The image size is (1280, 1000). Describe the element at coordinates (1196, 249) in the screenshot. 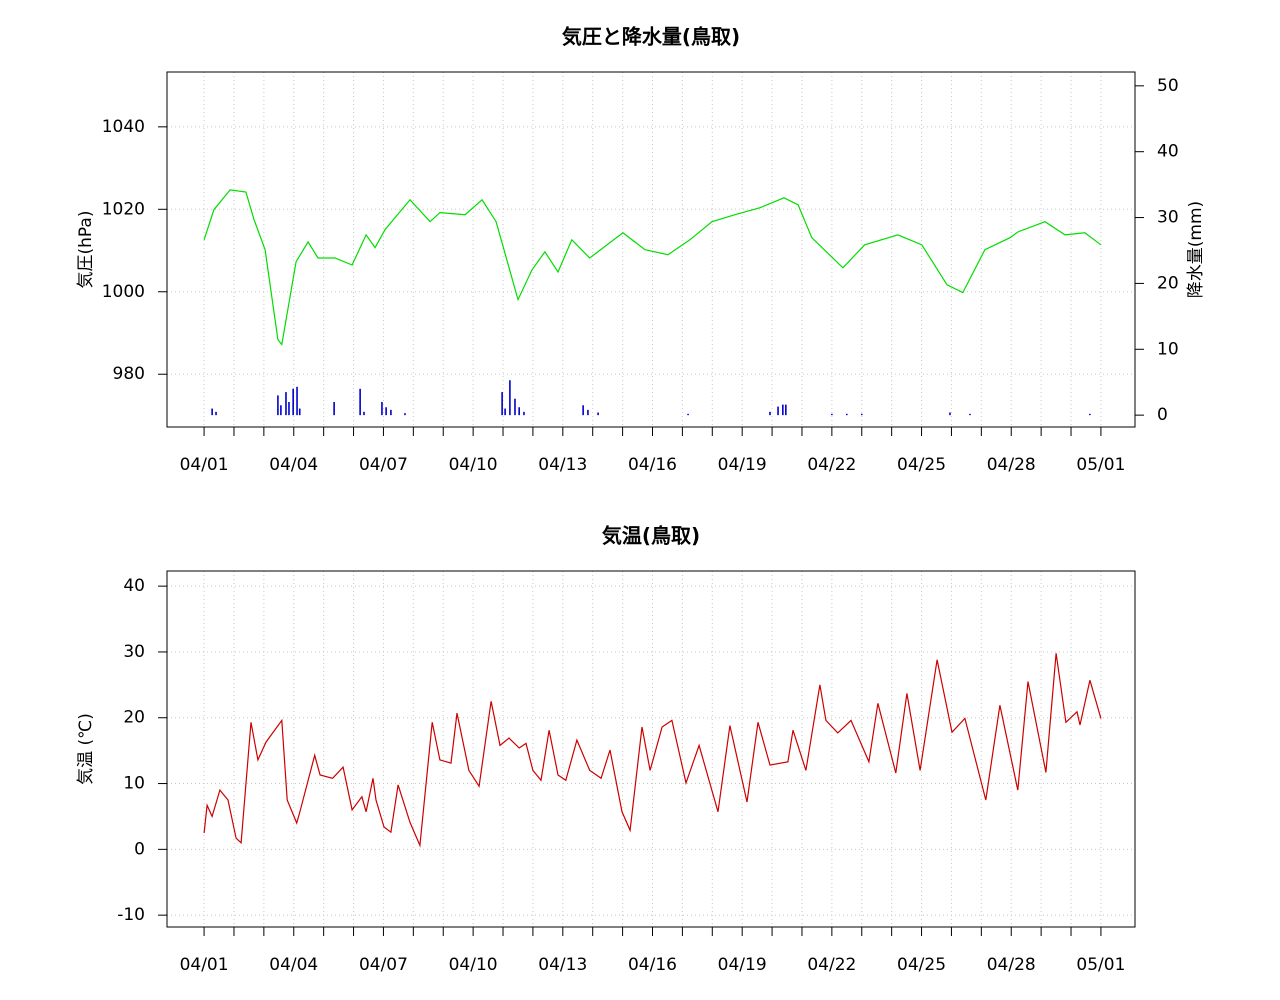

I see `y2-axis-label: 降水量(mm)` at that location.